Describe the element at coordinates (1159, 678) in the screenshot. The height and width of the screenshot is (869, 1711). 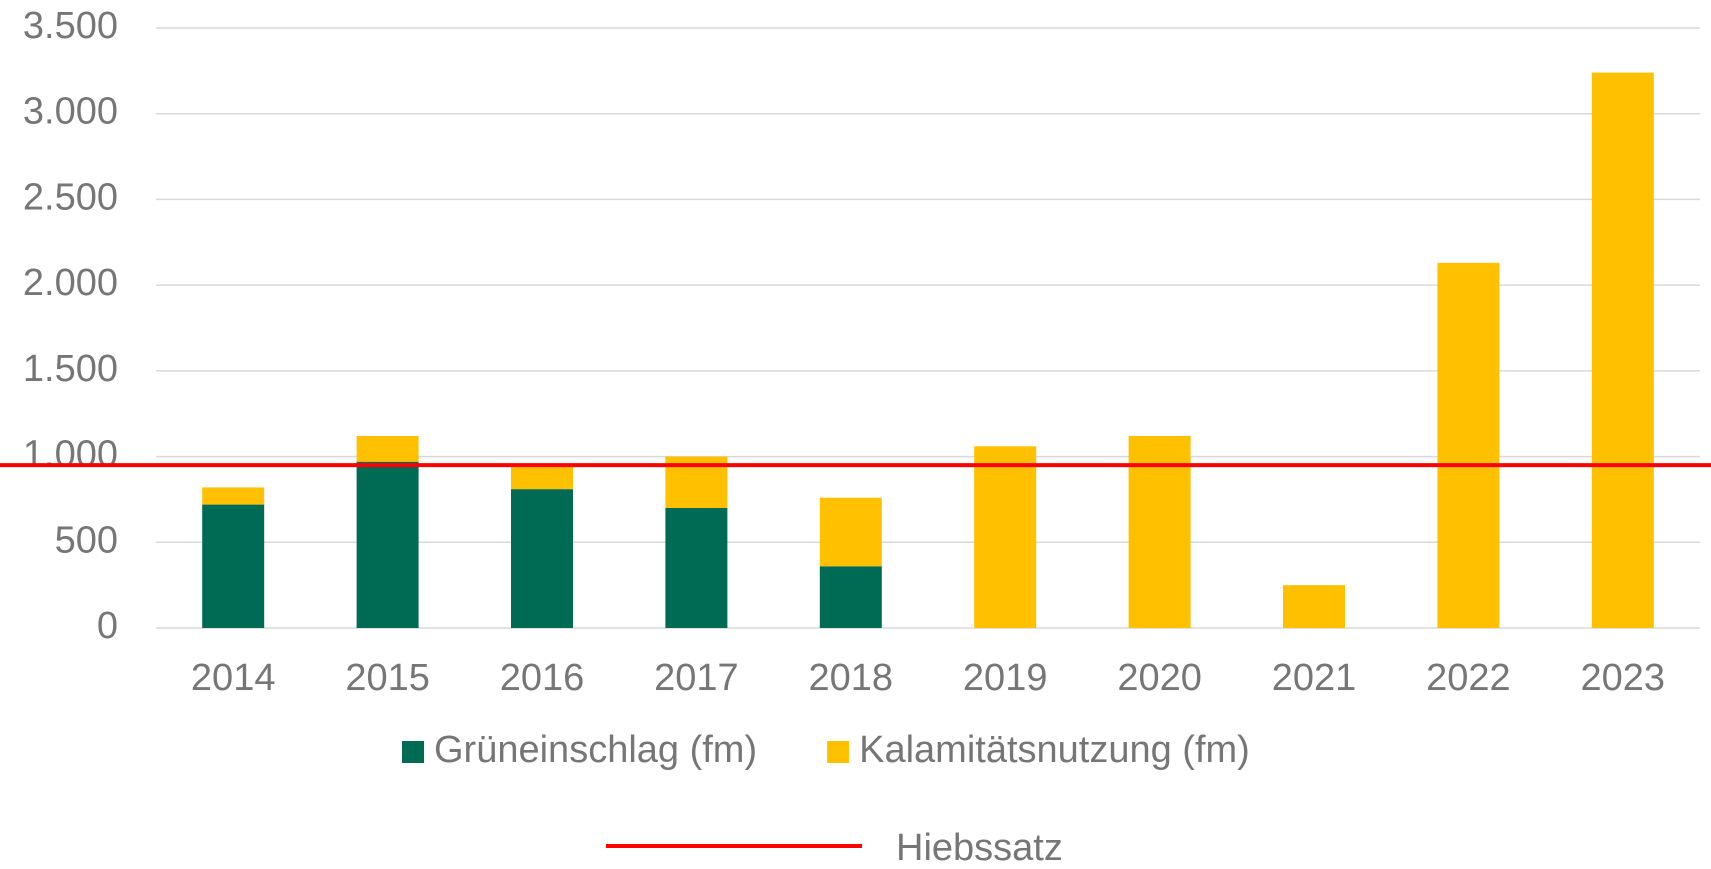
I see `x-tick-label: 2020` at that location.